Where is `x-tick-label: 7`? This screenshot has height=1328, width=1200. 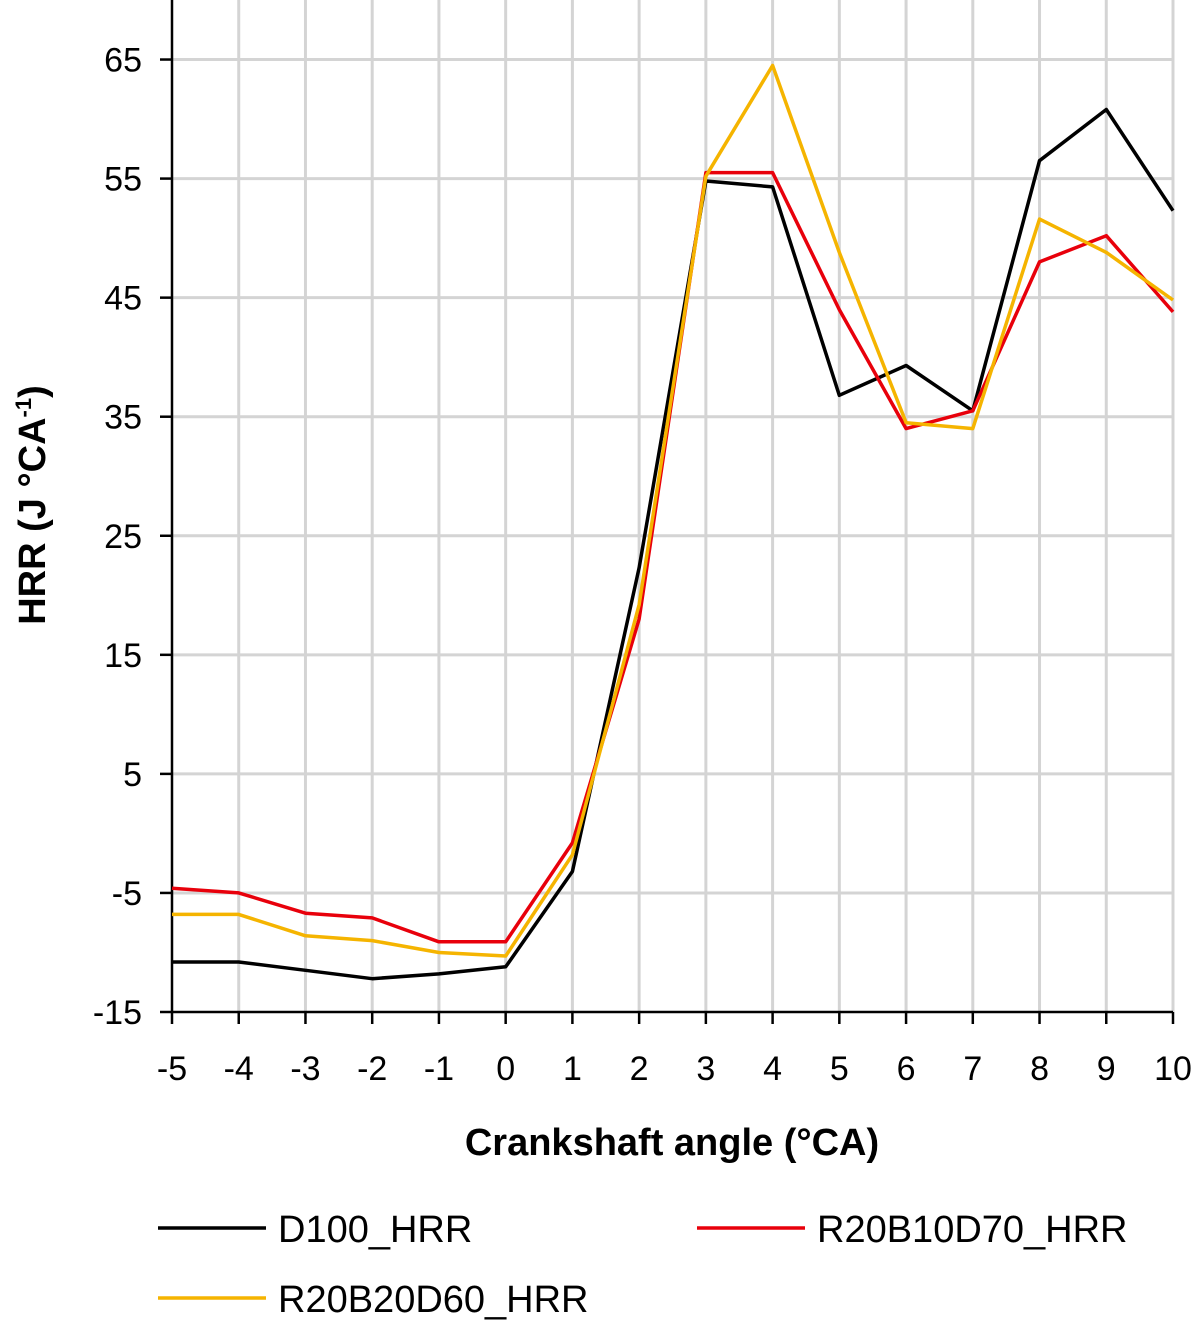 x-tick-label: 7 is located at coordinates (972, 1069).